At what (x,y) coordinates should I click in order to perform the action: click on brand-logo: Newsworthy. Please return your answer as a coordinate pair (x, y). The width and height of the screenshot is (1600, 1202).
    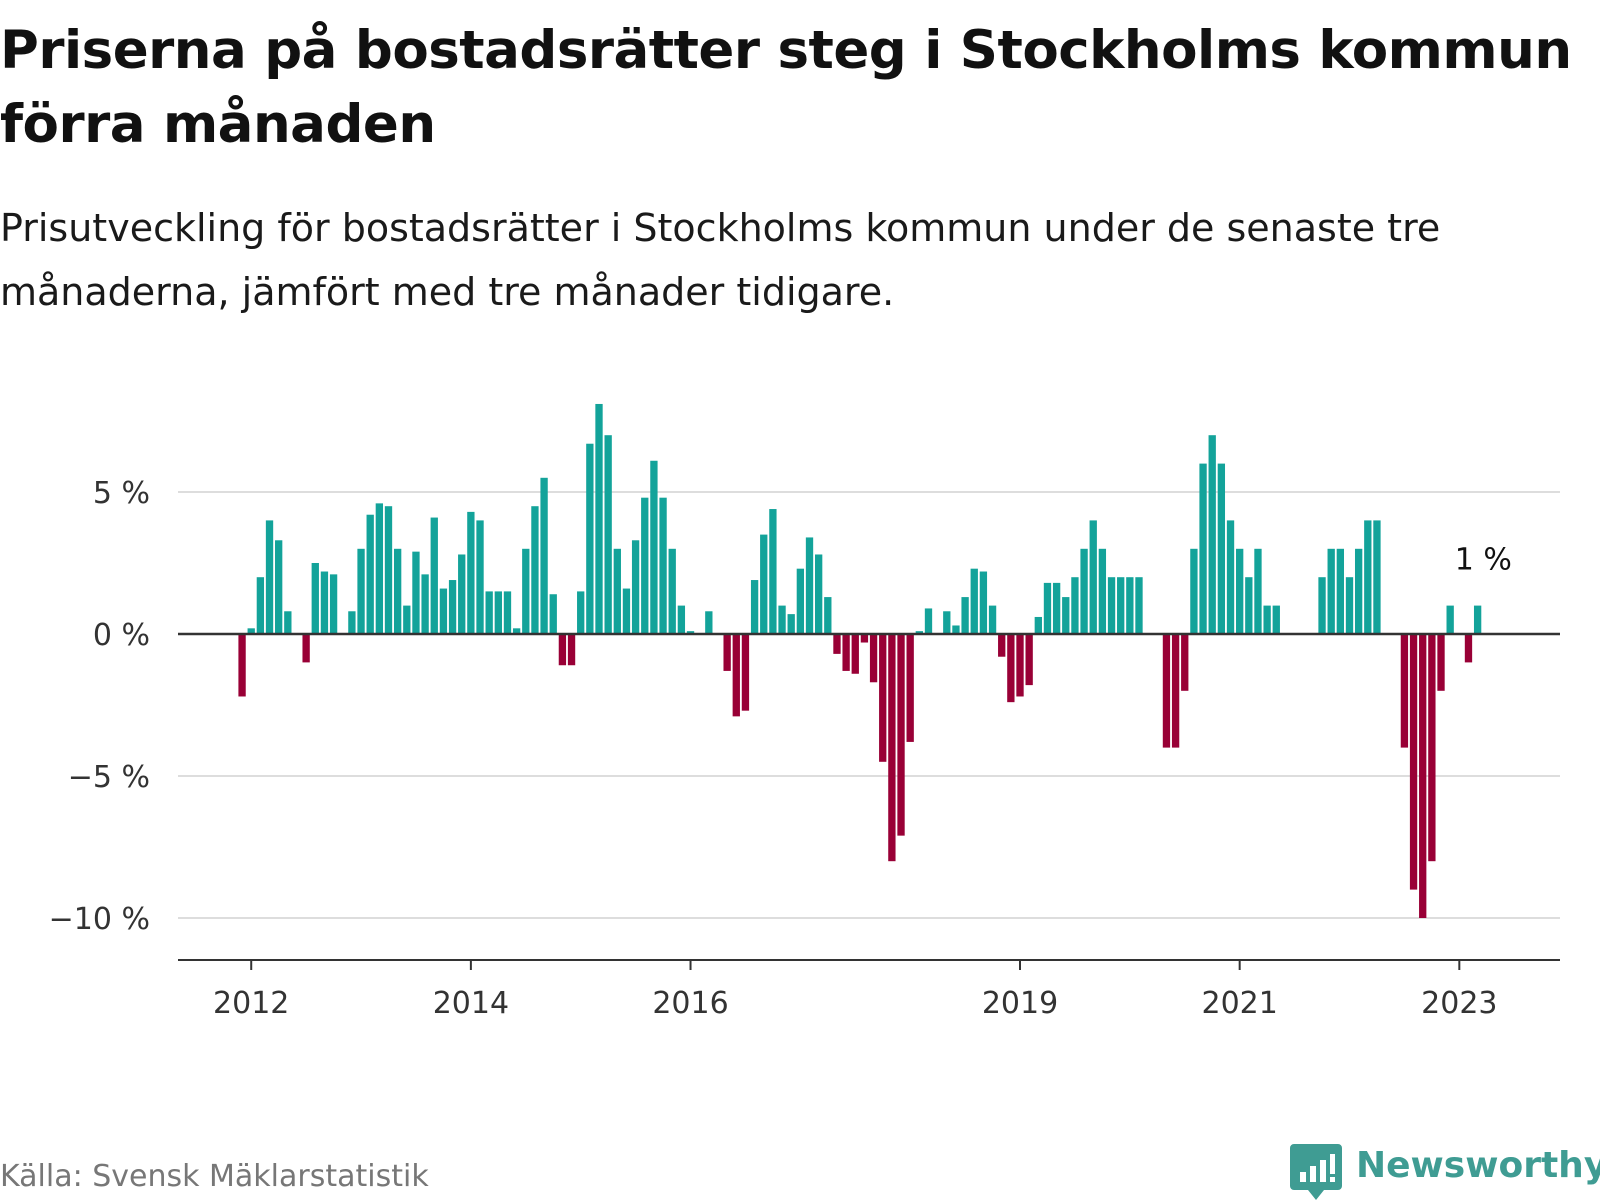
    Looking at the image, I should click on (1445, 1170).